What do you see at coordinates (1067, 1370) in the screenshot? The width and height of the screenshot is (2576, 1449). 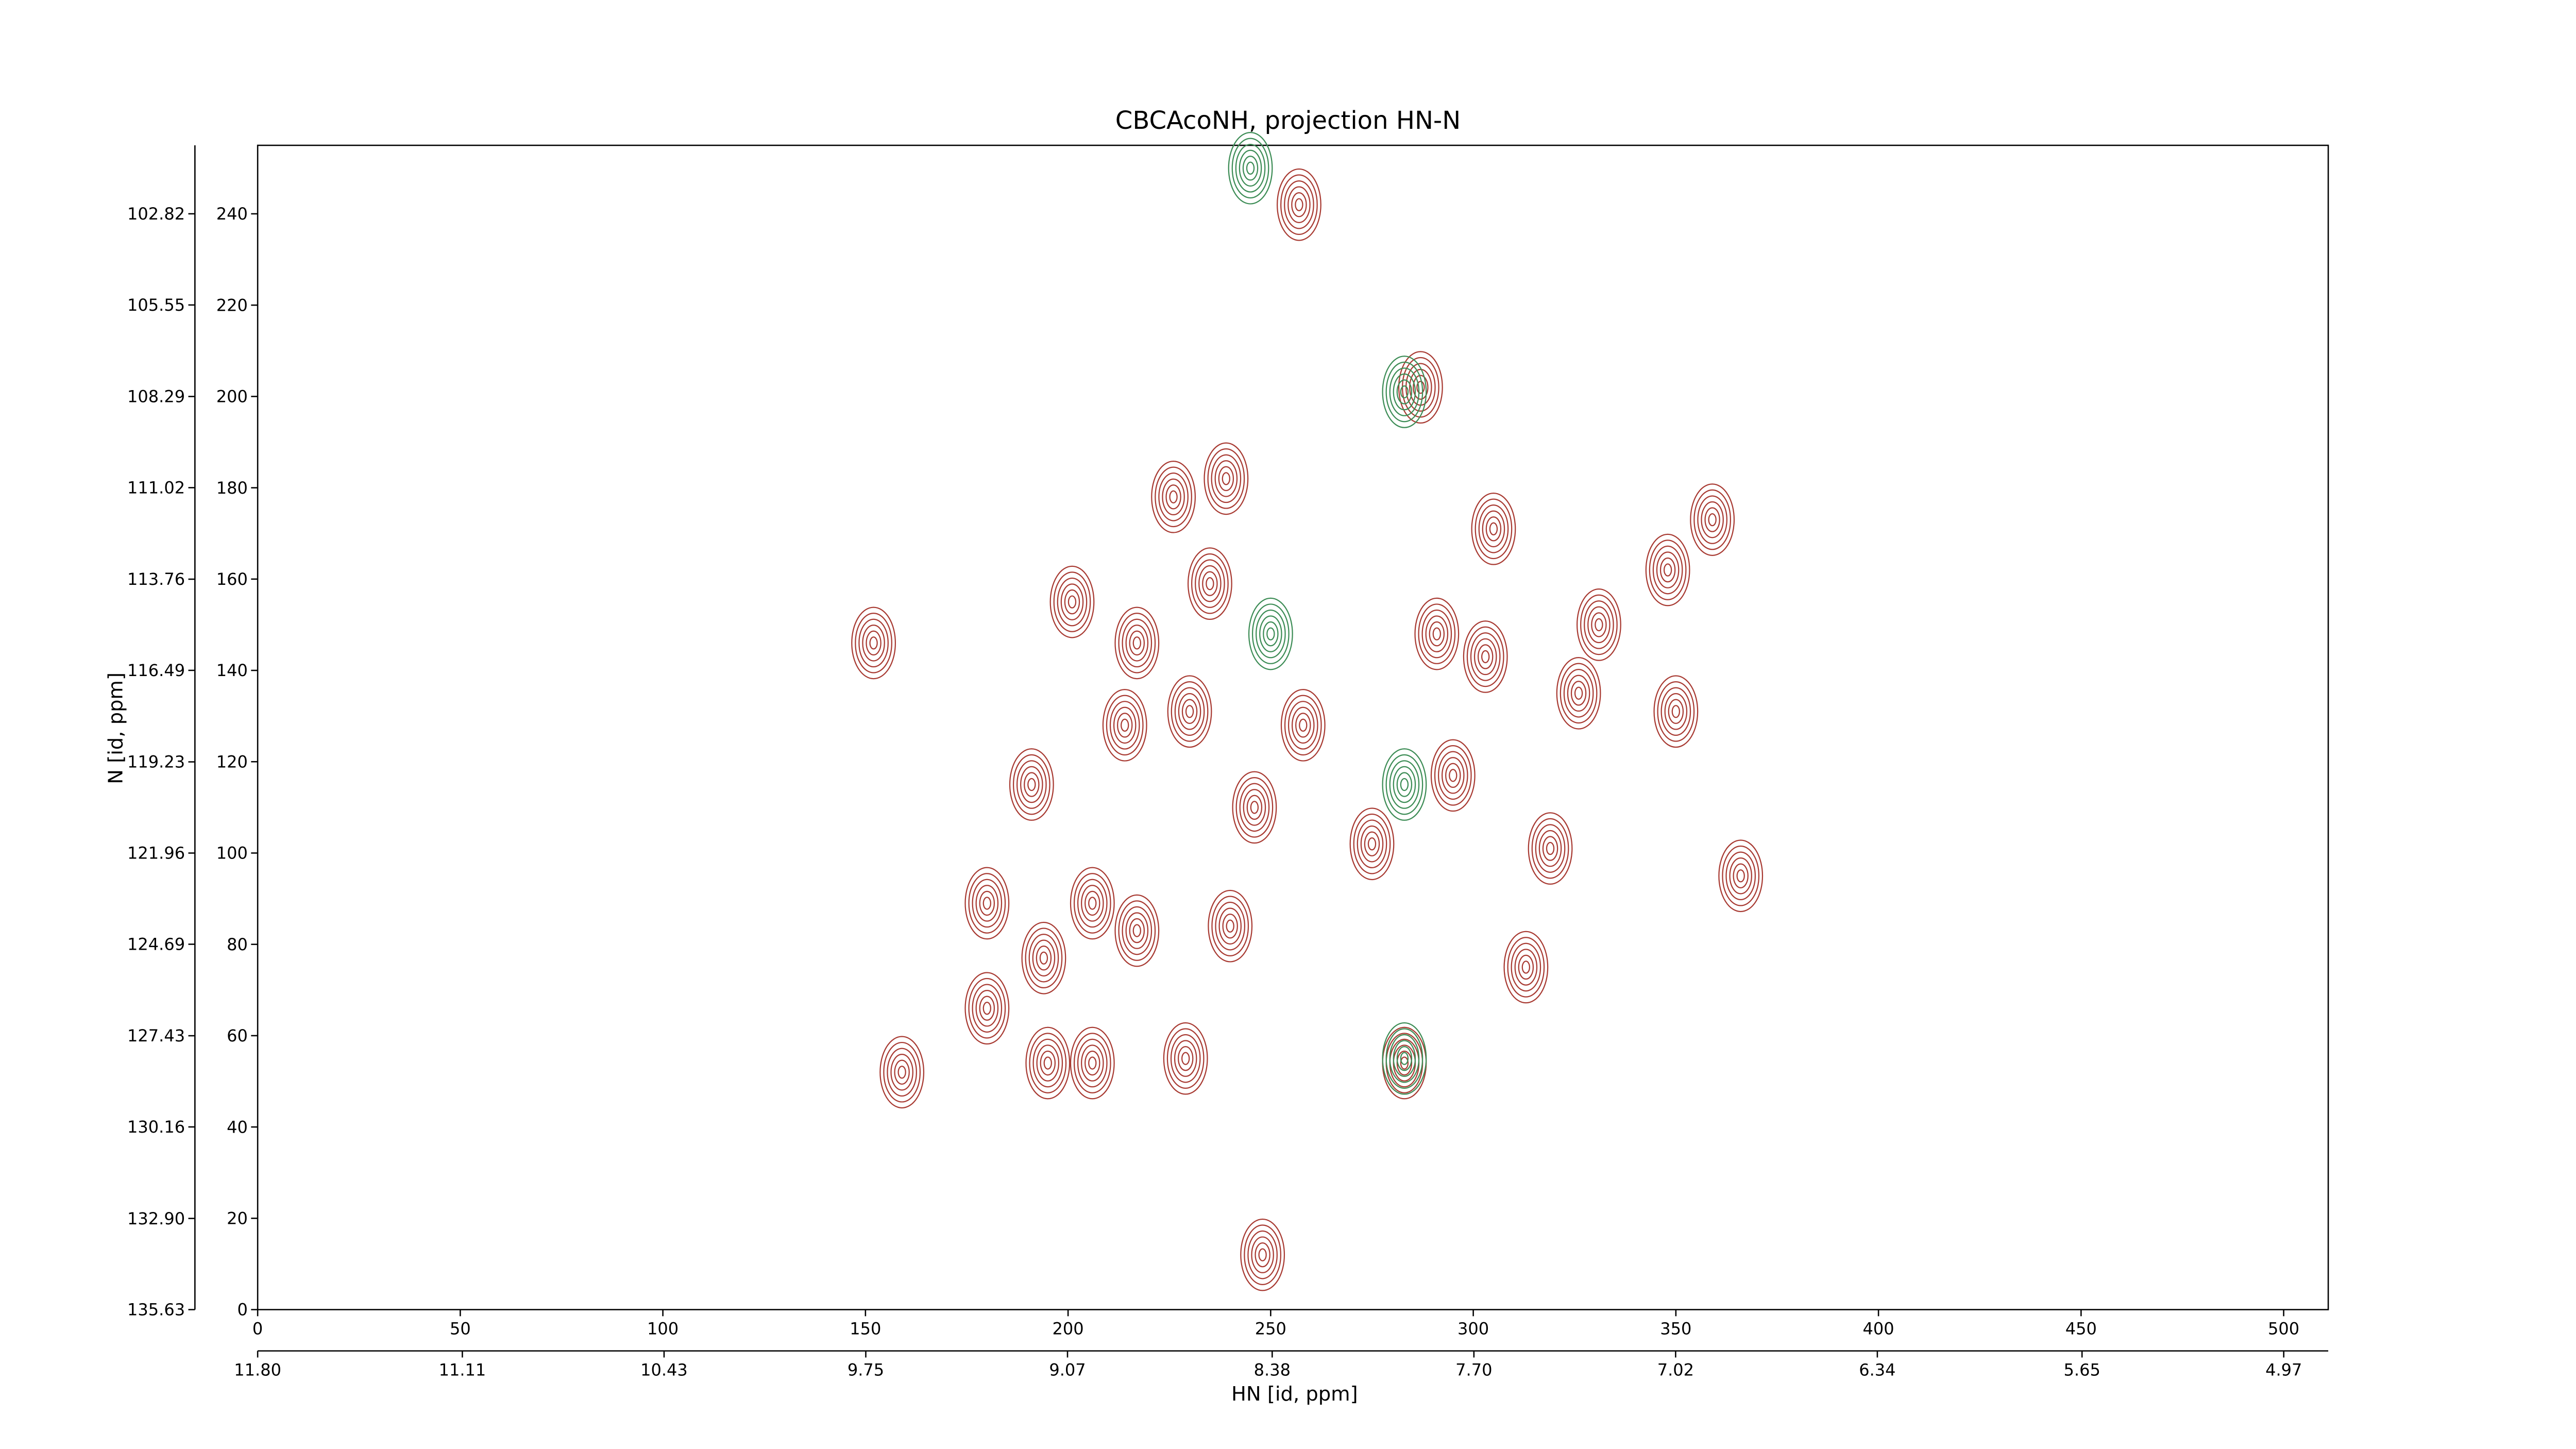 I see `x2-tick-label: 9.07` at bounding box center [1067, 1370].